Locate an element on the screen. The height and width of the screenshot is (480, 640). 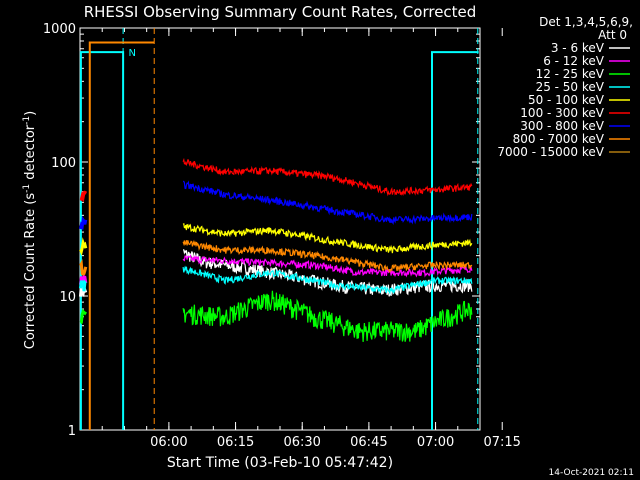
x-tick-label: 06:00 is located at coordinates (168, 442).